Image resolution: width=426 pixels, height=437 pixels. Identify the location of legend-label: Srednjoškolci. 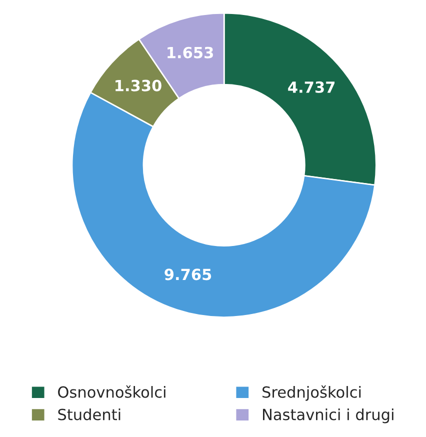
(311, 393).